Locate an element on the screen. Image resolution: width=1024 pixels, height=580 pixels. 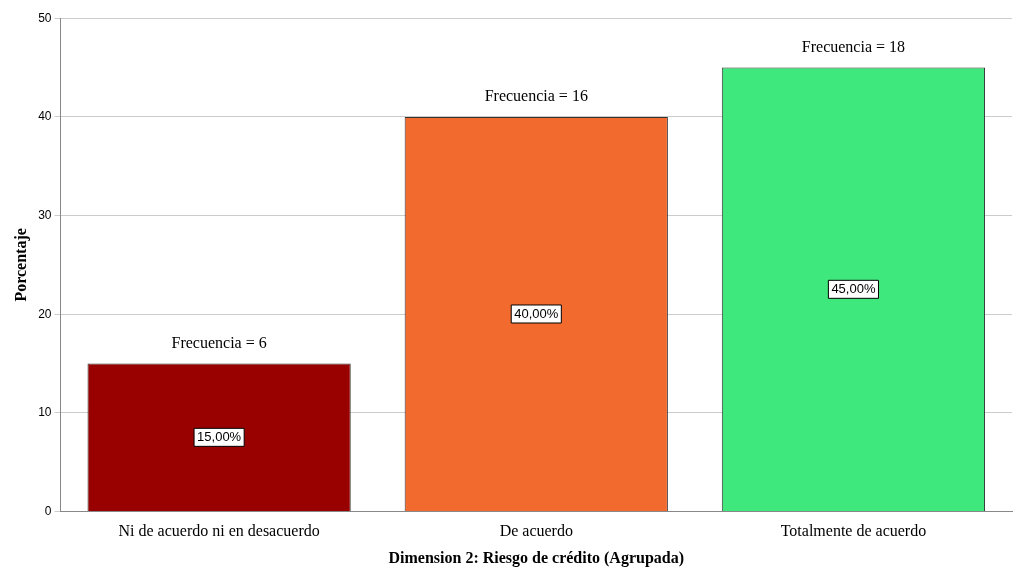
data-label: 40,00% is located at coordinates (536, 313).